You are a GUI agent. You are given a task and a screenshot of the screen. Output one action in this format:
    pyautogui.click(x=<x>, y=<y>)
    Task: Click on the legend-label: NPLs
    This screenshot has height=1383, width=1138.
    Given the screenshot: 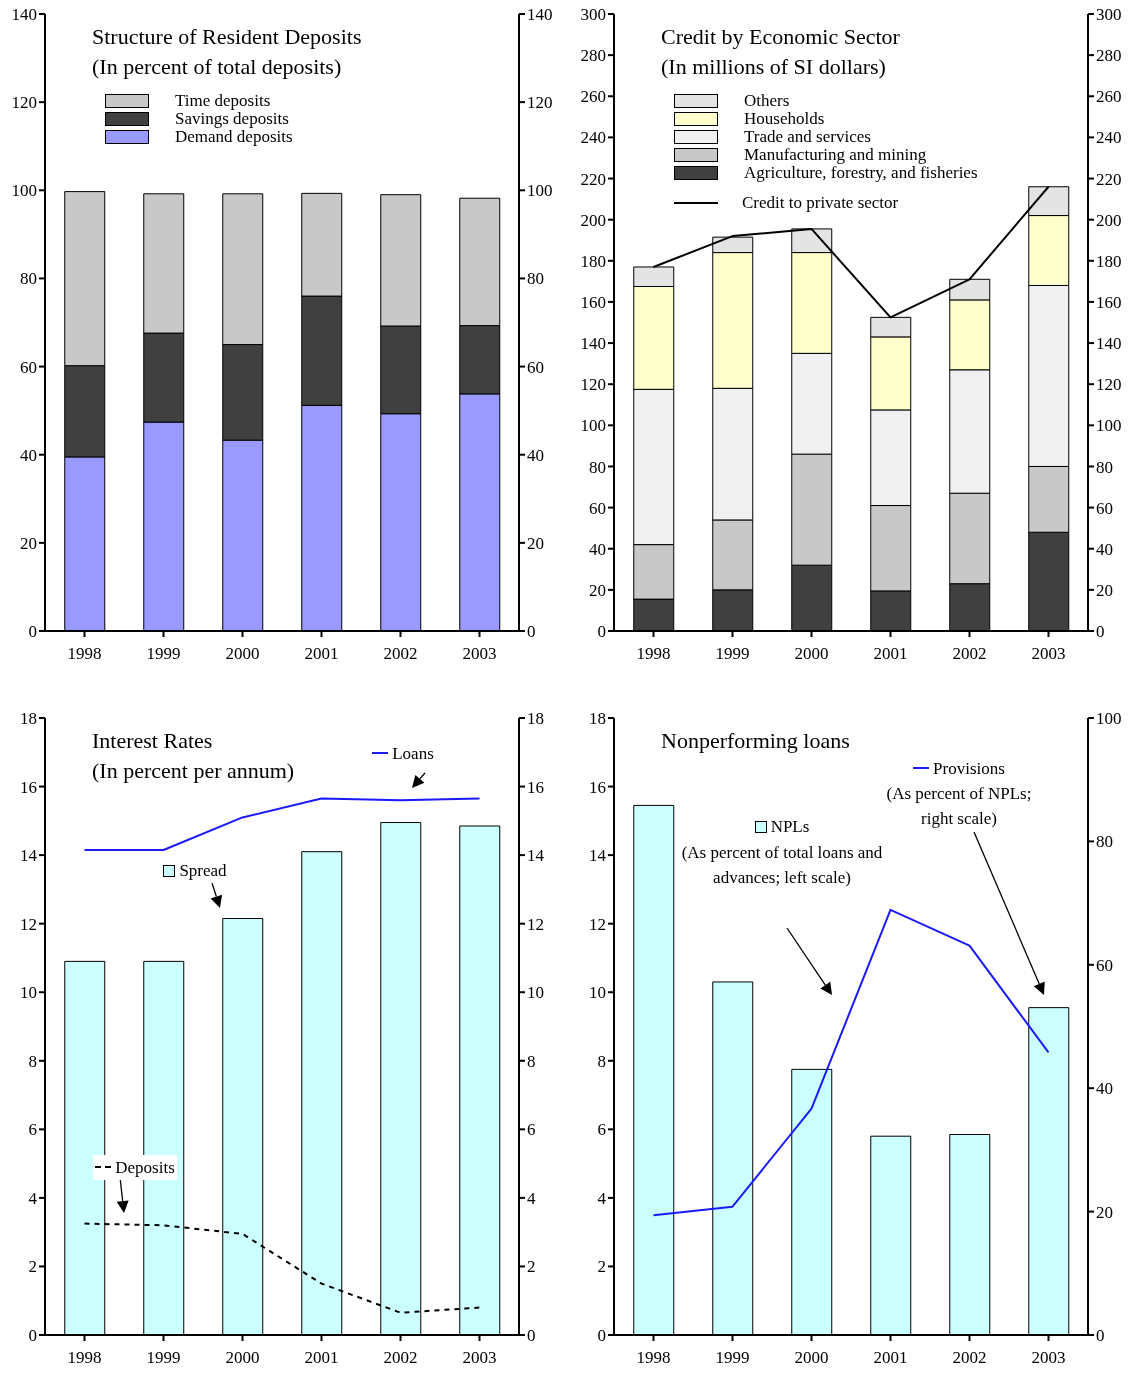 What is the action you would take?
    pyautogui.click(x=790, y=827)
    